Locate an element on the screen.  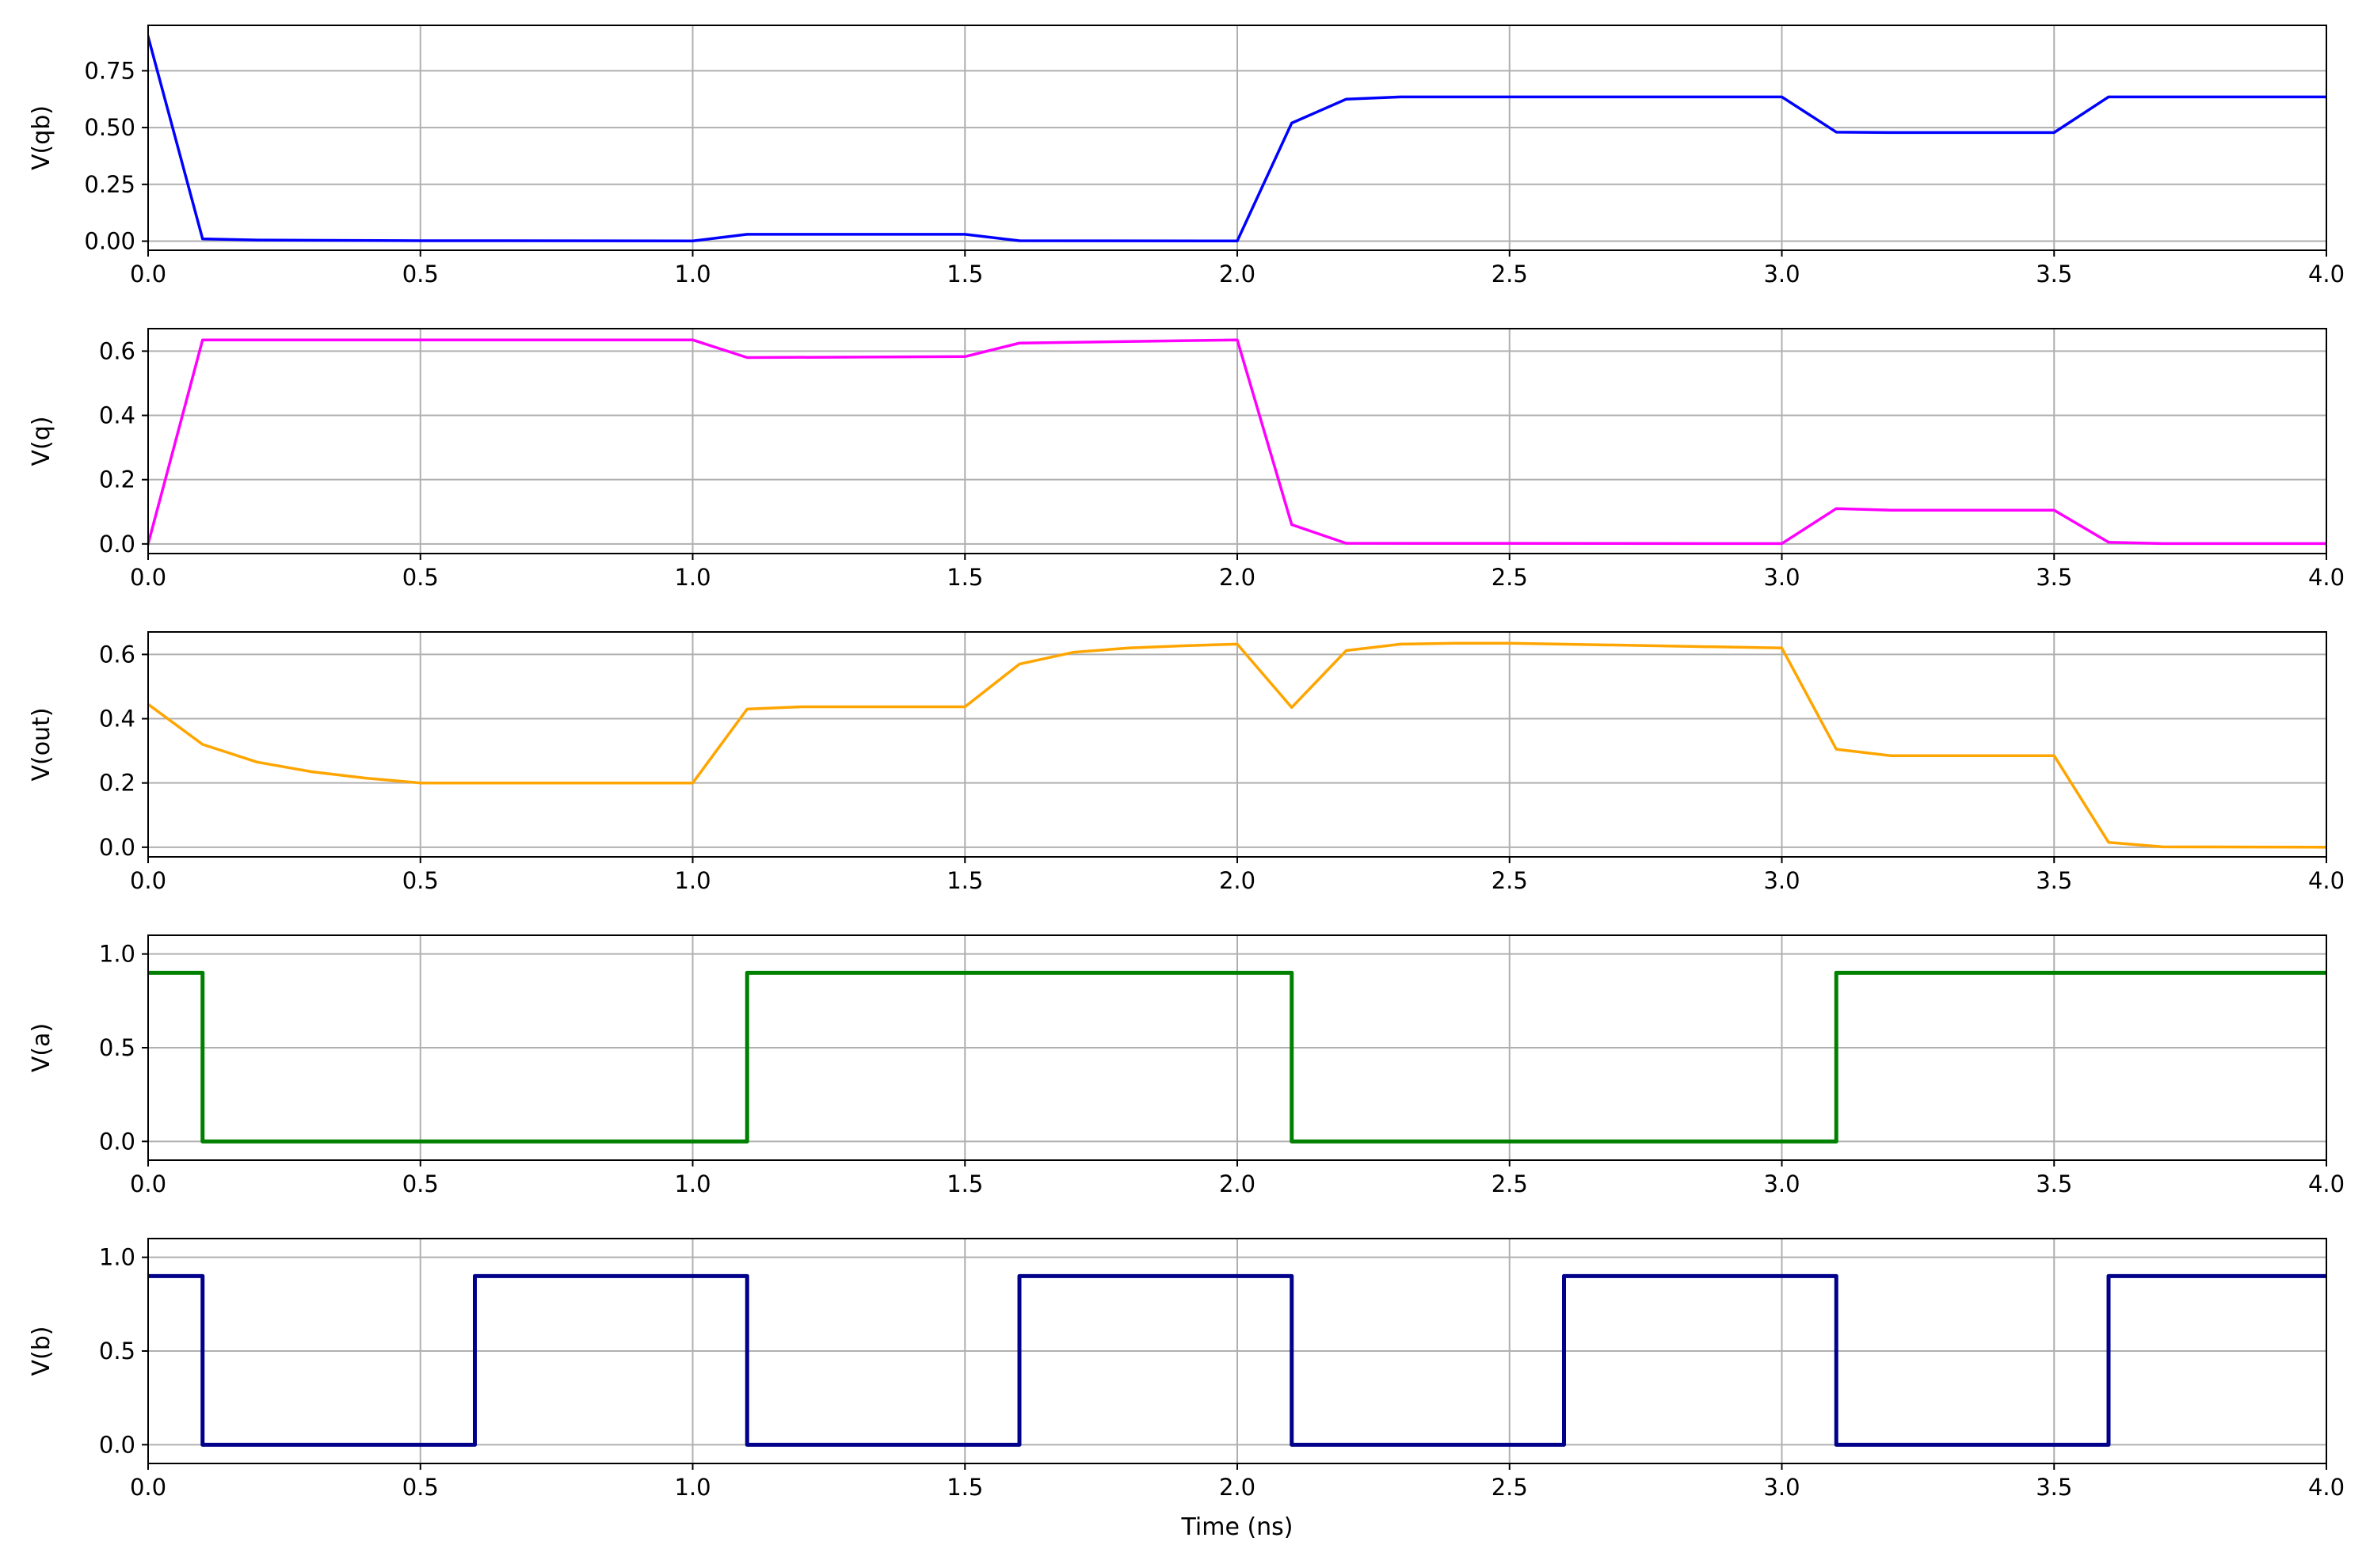
grid-v-qb is located at coordinates (1237, 137).